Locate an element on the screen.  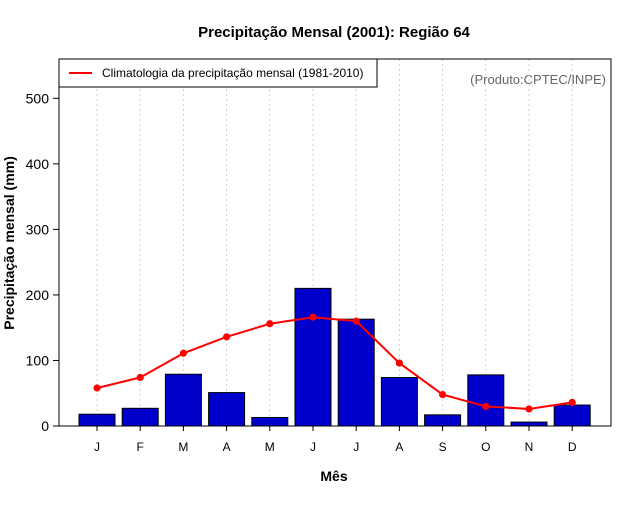
x-tick-label: S is located at coordinates (443, 447).